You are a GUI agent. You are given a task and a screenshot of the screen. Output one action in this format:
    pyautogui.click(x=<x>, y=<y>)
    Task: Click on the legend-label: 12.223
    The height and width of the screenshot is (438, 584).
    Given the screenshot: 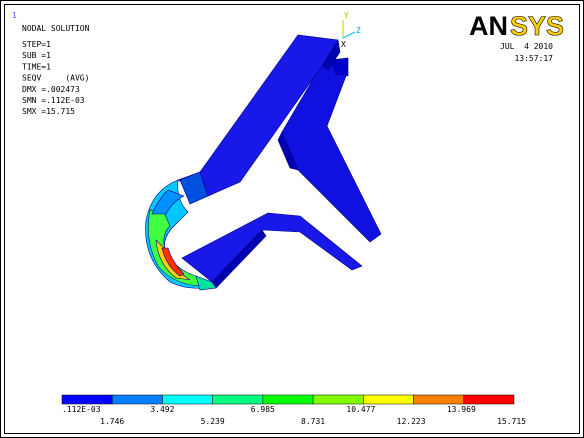 What is the action you would take?
    pyautogui.click(x=411, y=421)
    